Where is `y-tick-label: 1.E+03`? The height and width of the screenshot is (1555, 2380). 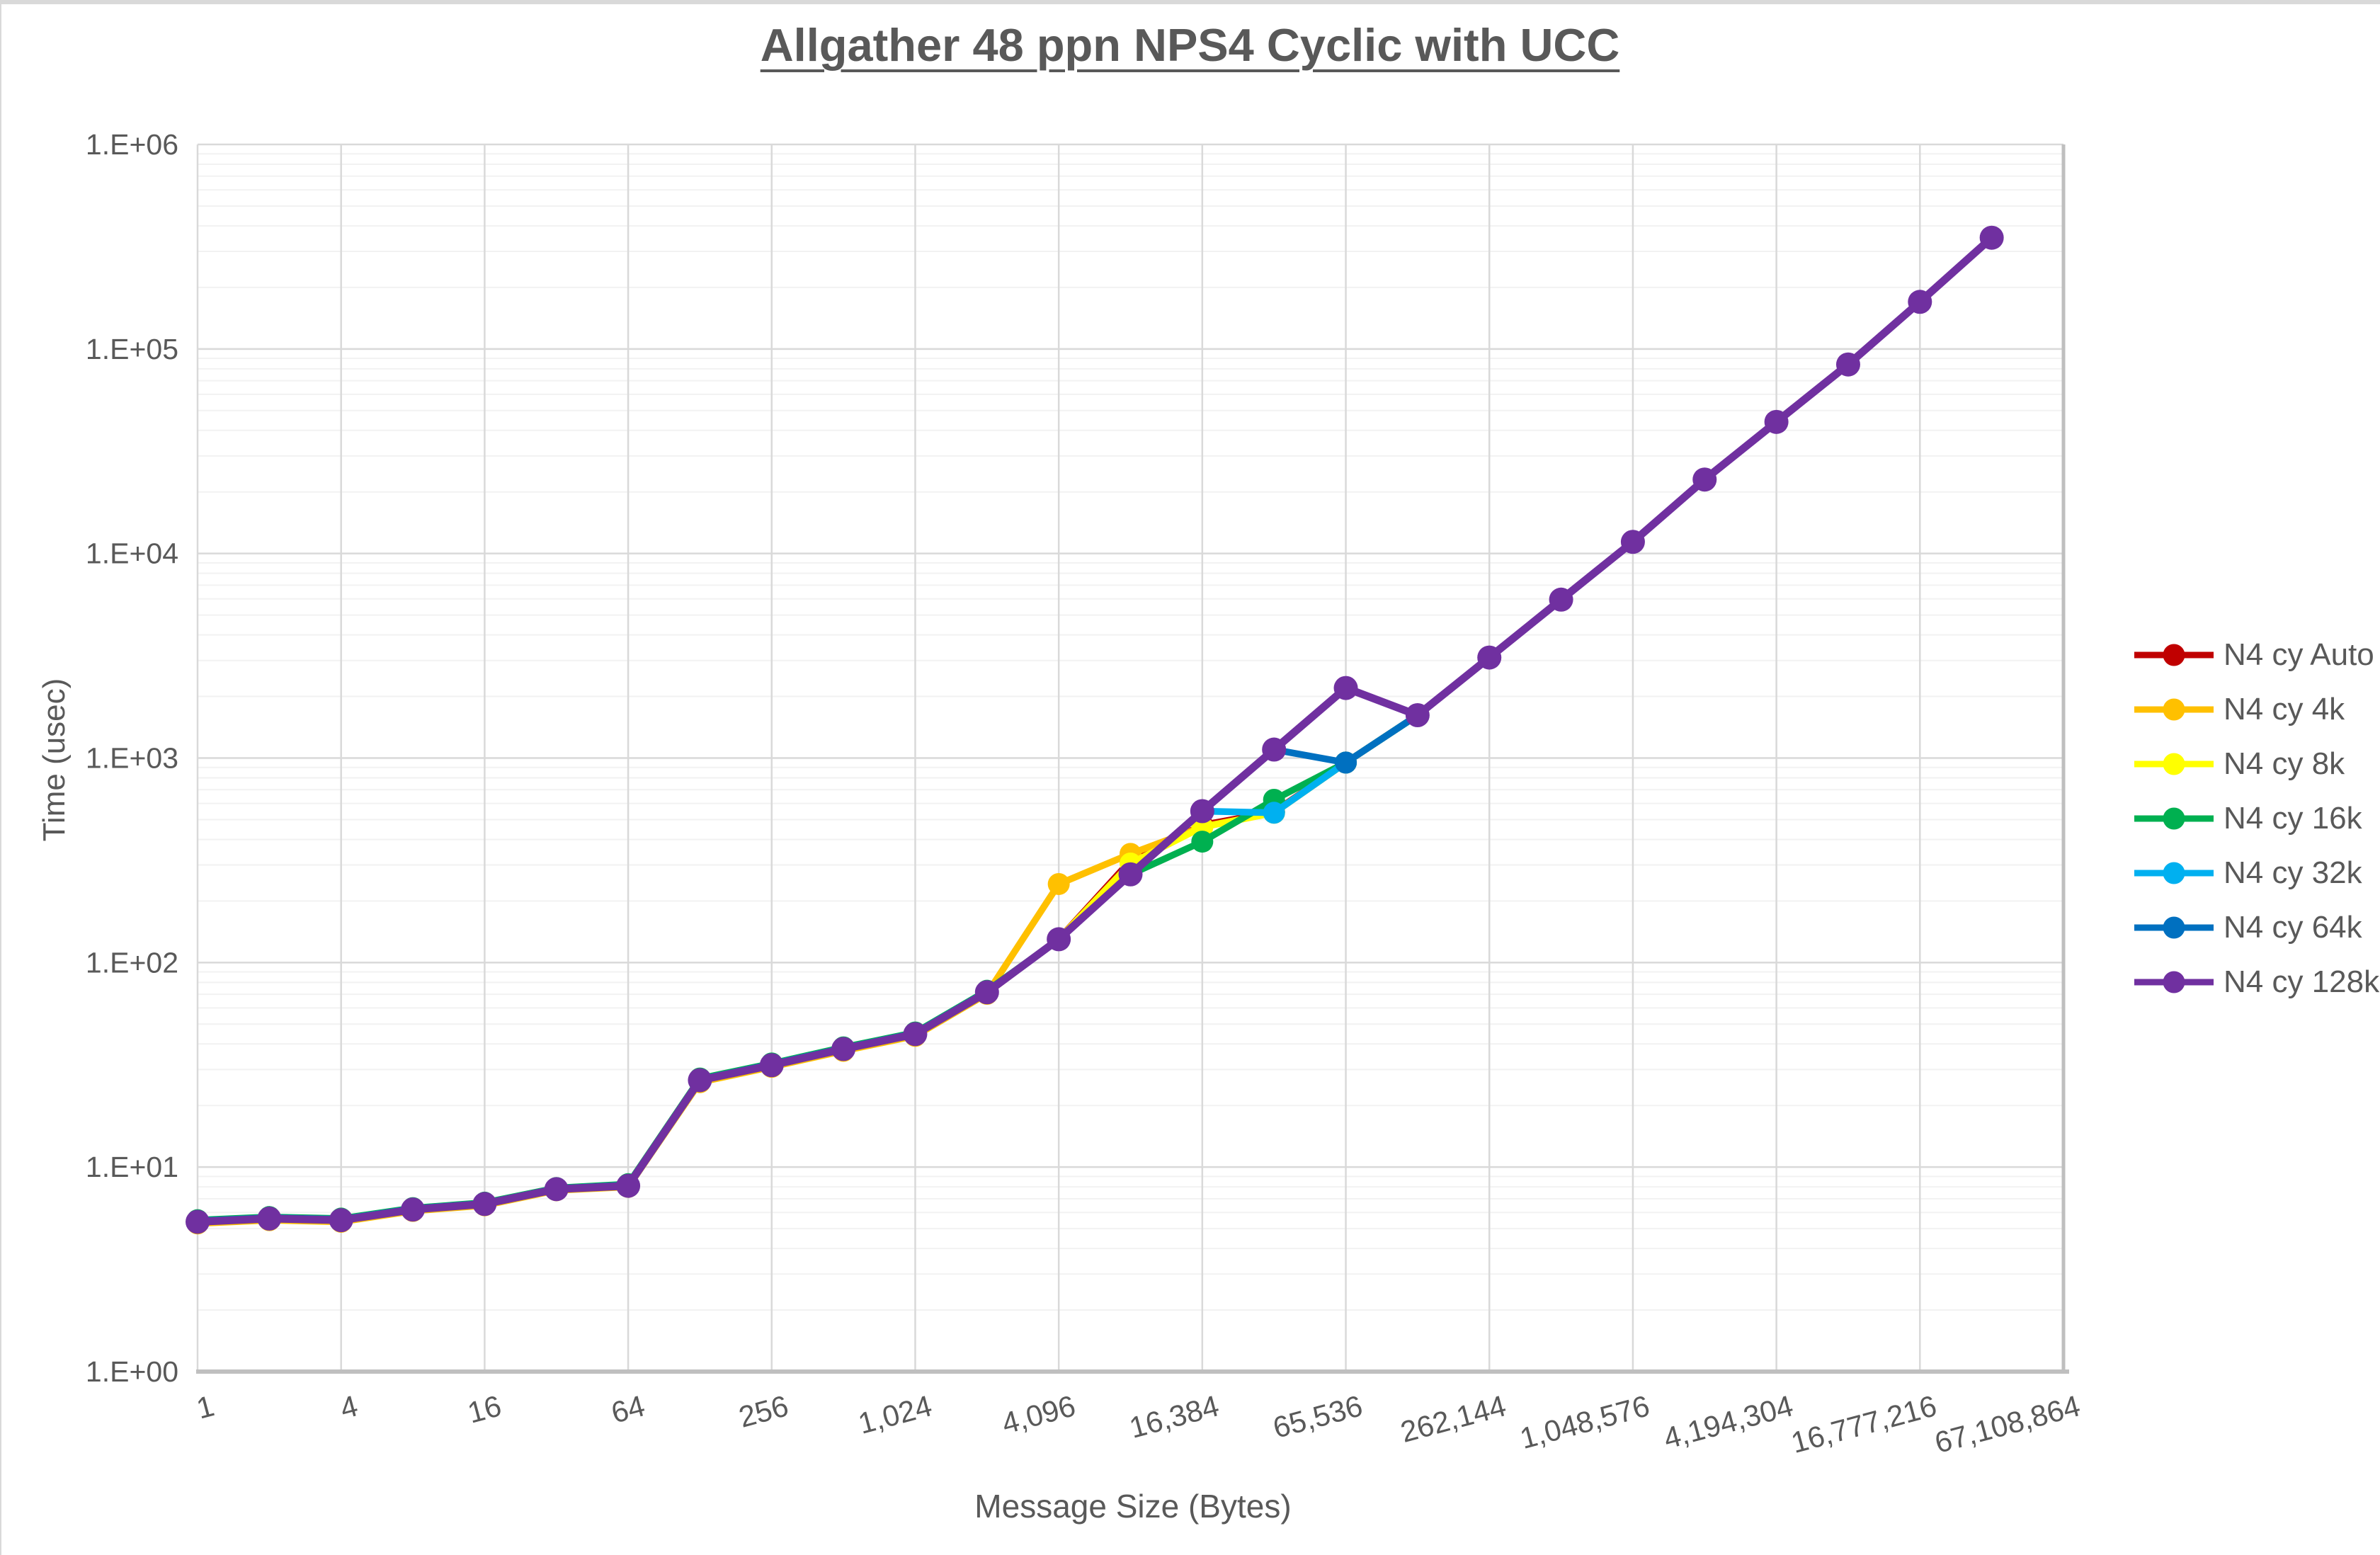 y-tick-label: 1.E+03 is located at coordinates (132, 758).